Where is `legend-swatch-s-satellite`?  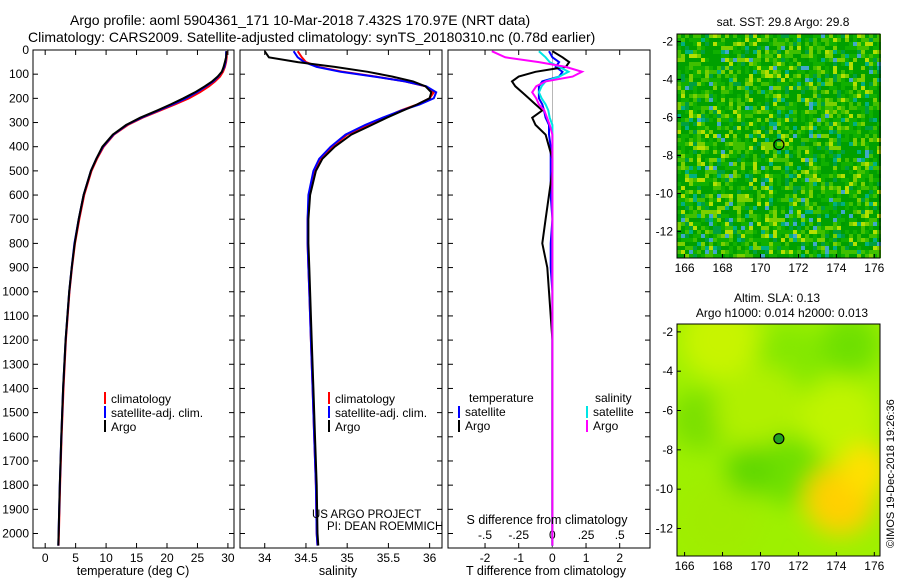 legend-swatch-s-satellite is located at coordinates (587, 412).